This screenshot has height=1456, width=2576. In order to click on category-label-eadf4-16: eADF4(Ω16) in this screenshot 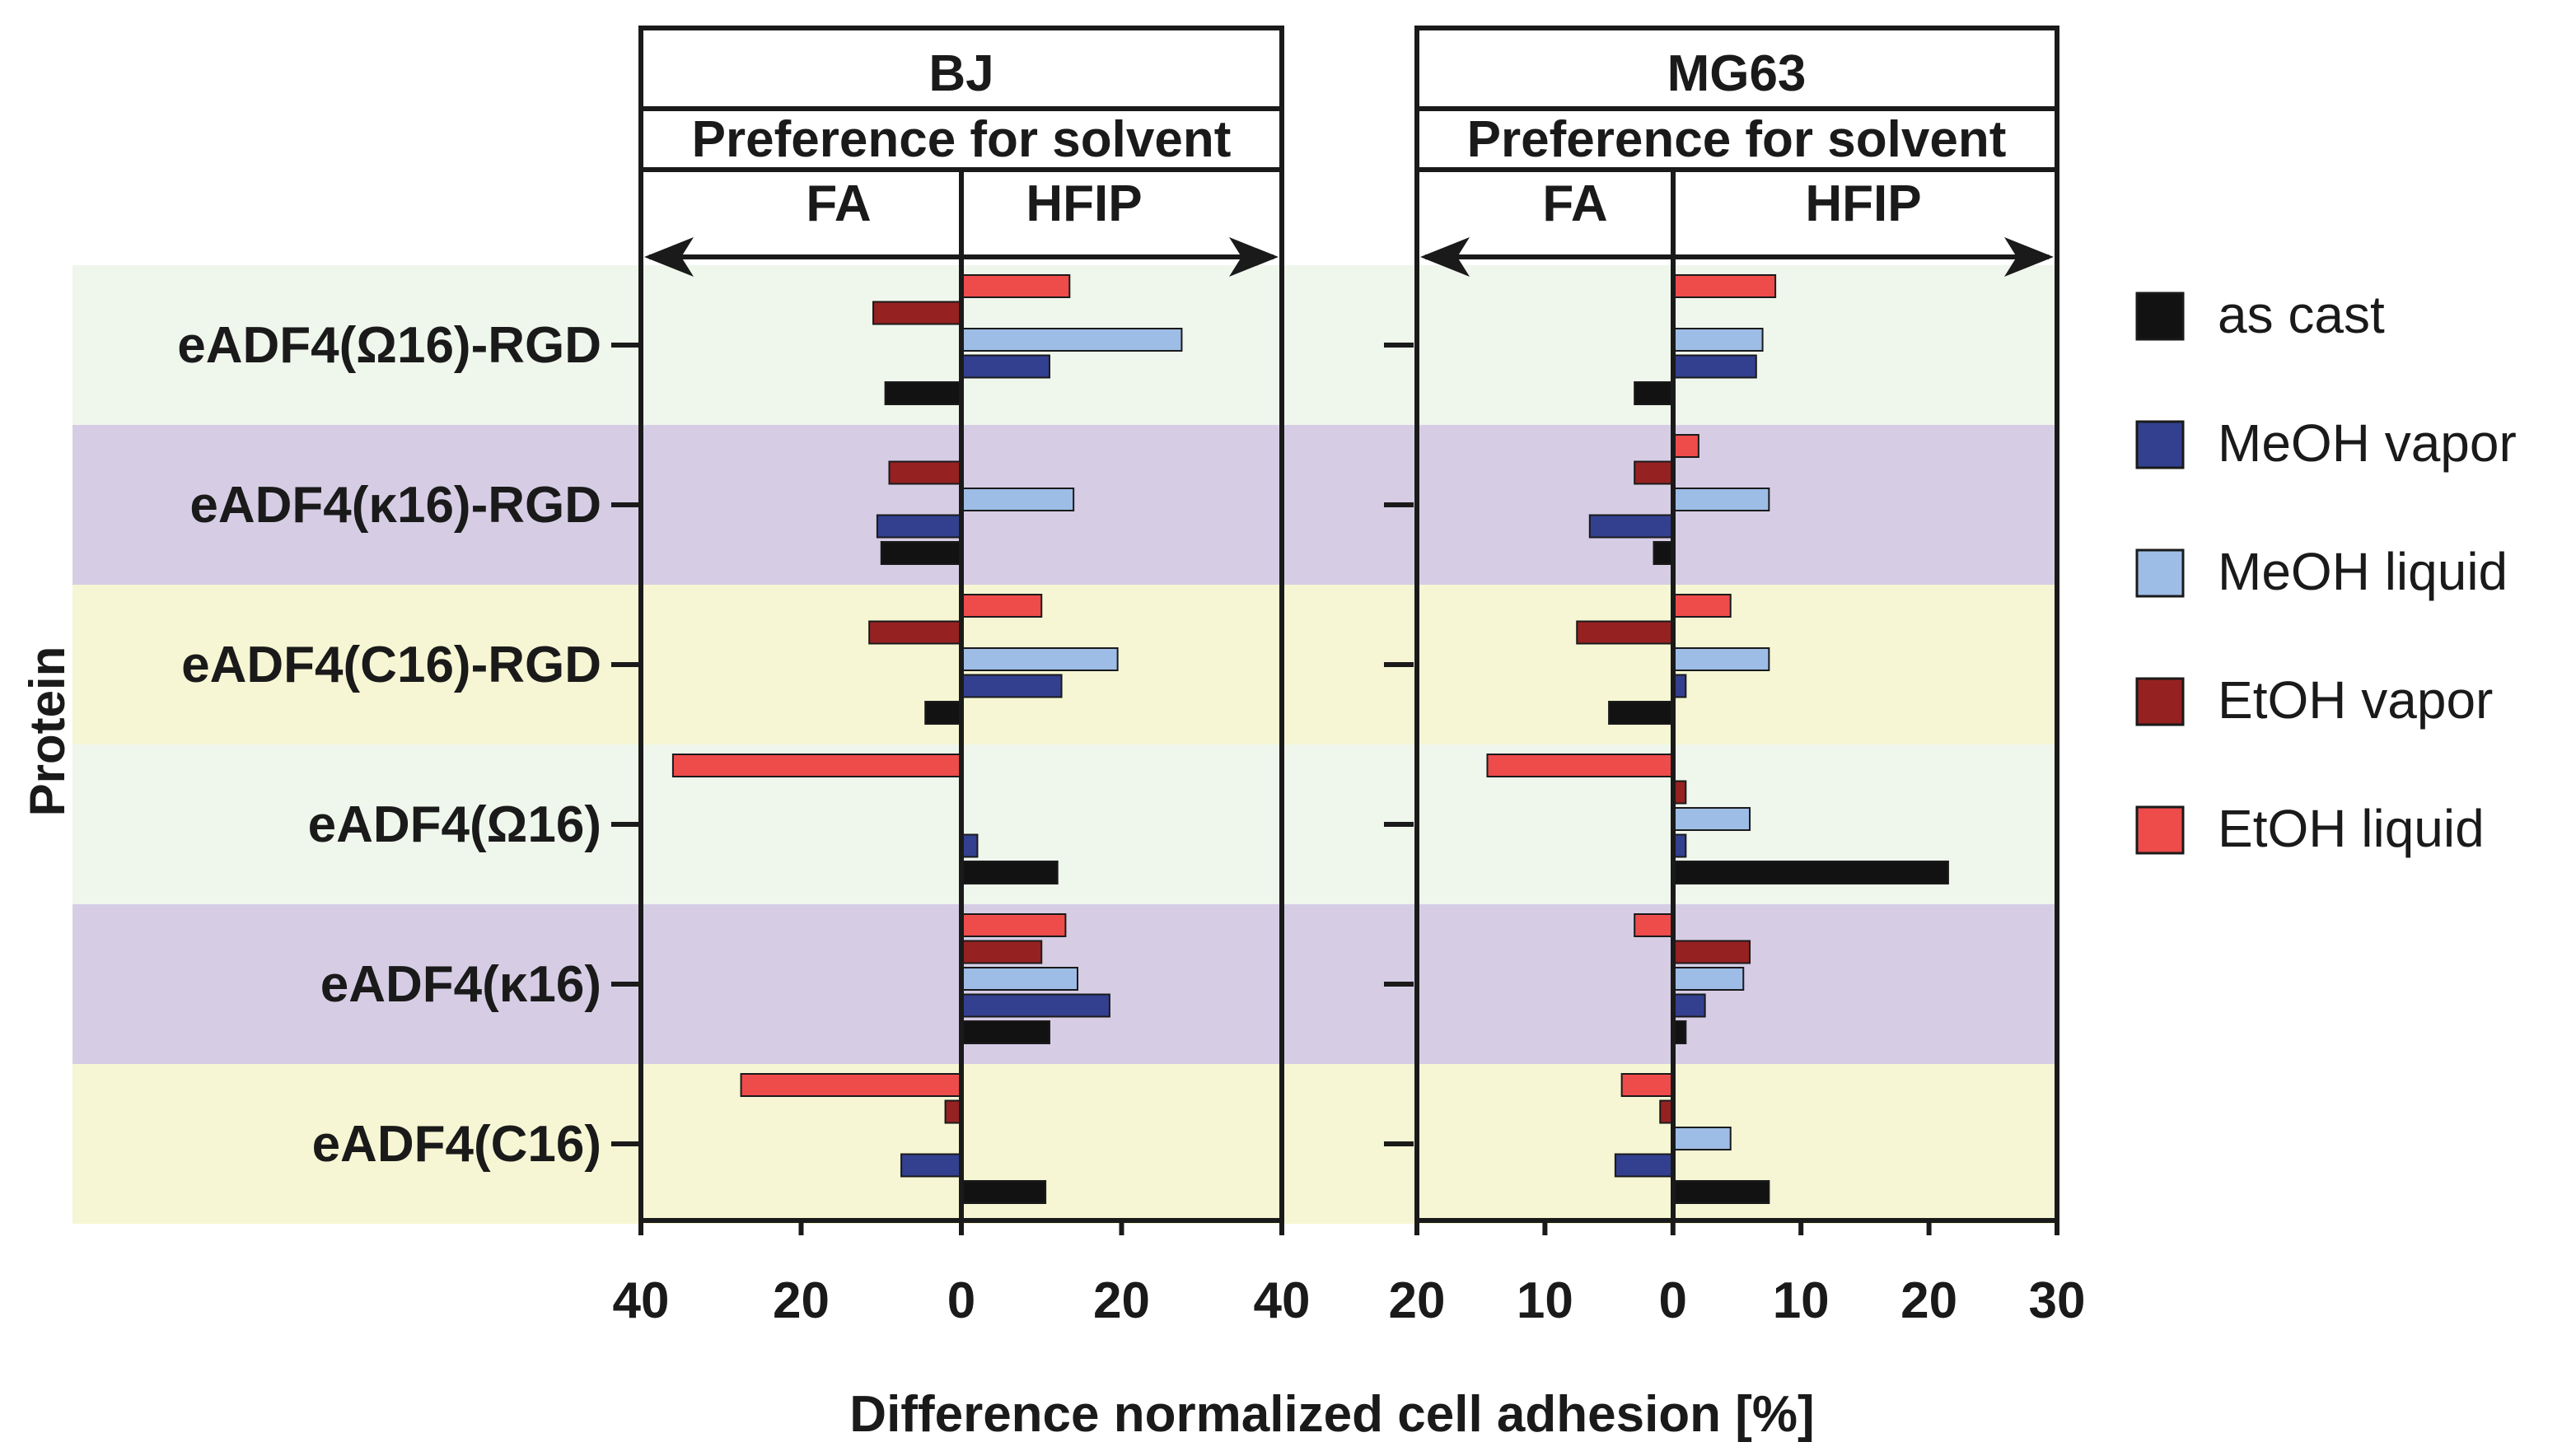, I will do `click(454, 824)`.